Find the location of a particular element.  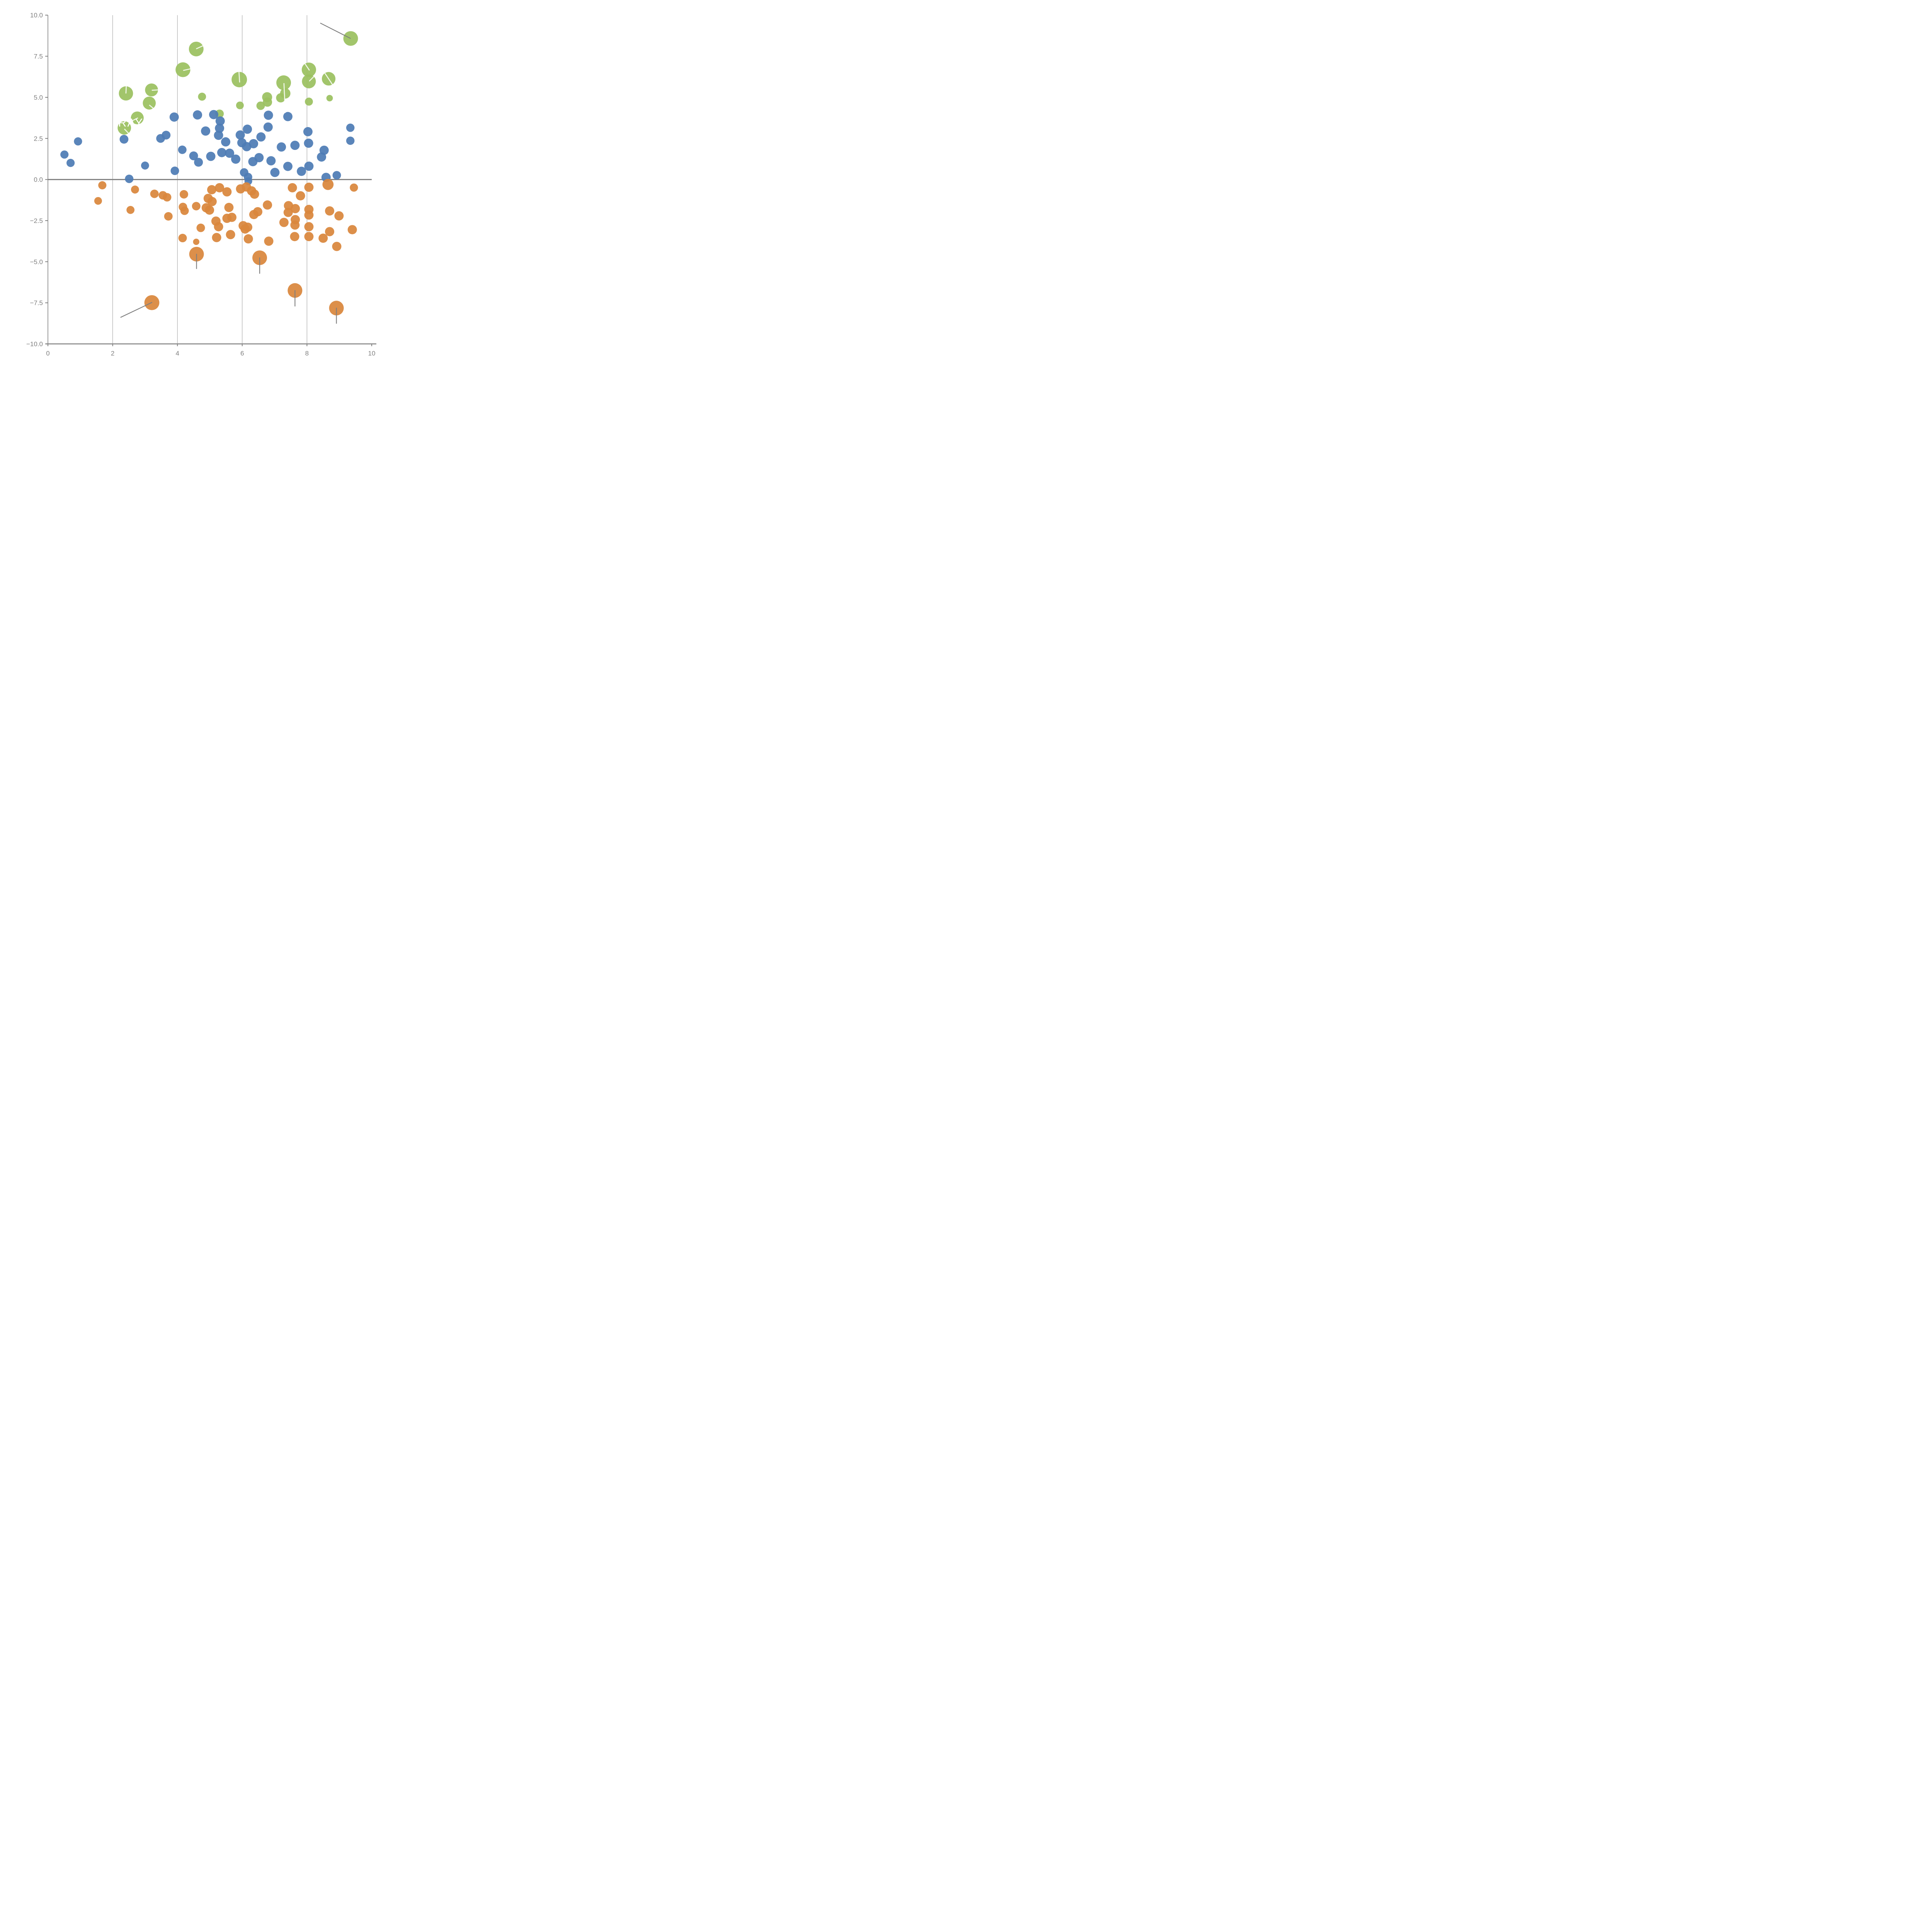

y-tick-label: 10.0 is located at coordinates (37, 15).